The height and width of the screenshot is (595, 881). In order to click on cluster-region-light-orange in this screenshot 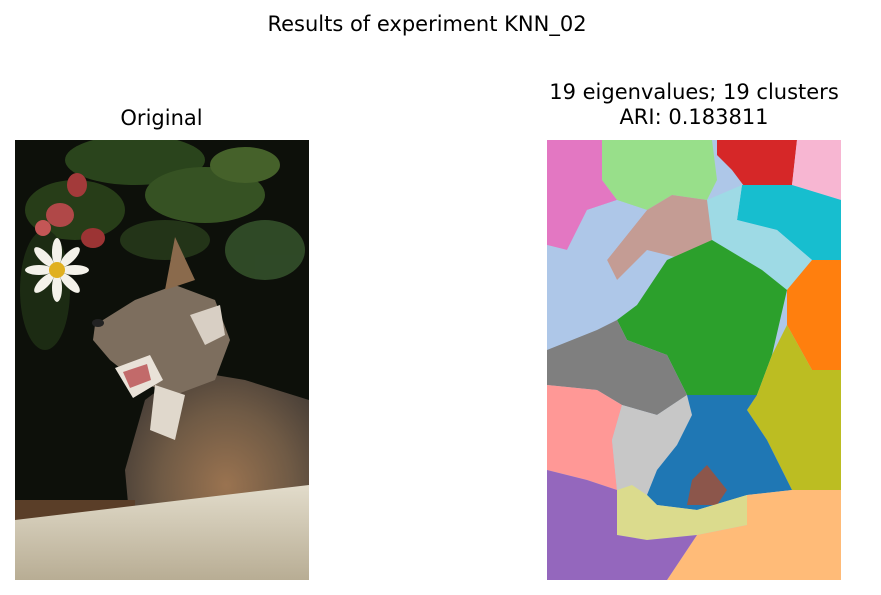, I will do `click(754, 535)`.